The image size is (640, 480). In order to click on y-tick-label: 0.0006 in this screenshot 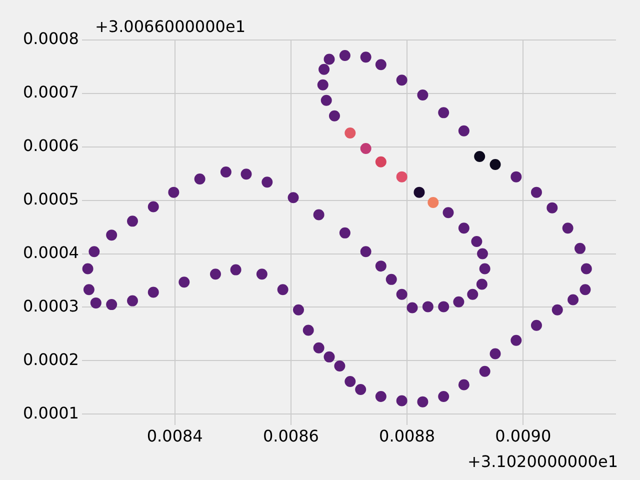, I will do `click(51, 146)`.